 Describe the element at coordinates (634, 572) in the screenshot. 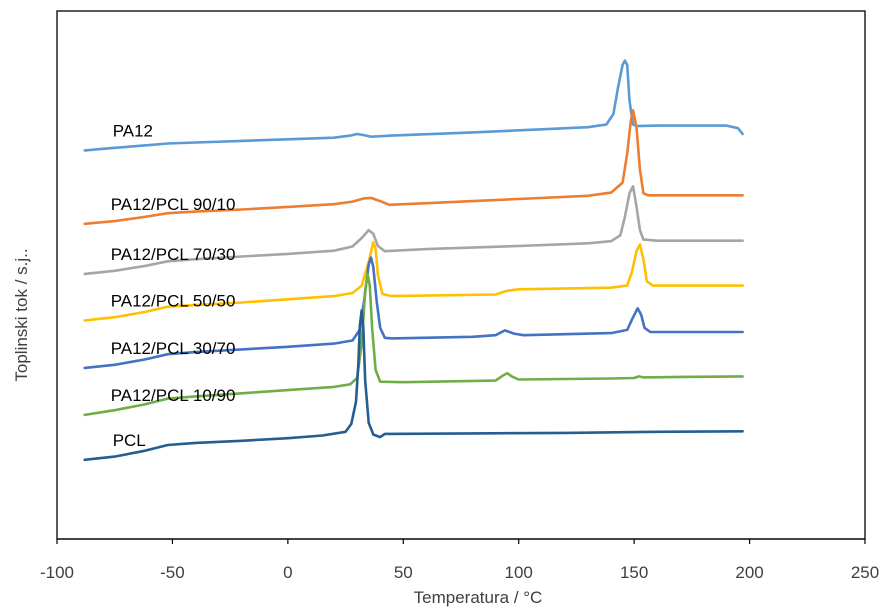

I see `x-tick-label: 150` at that location.